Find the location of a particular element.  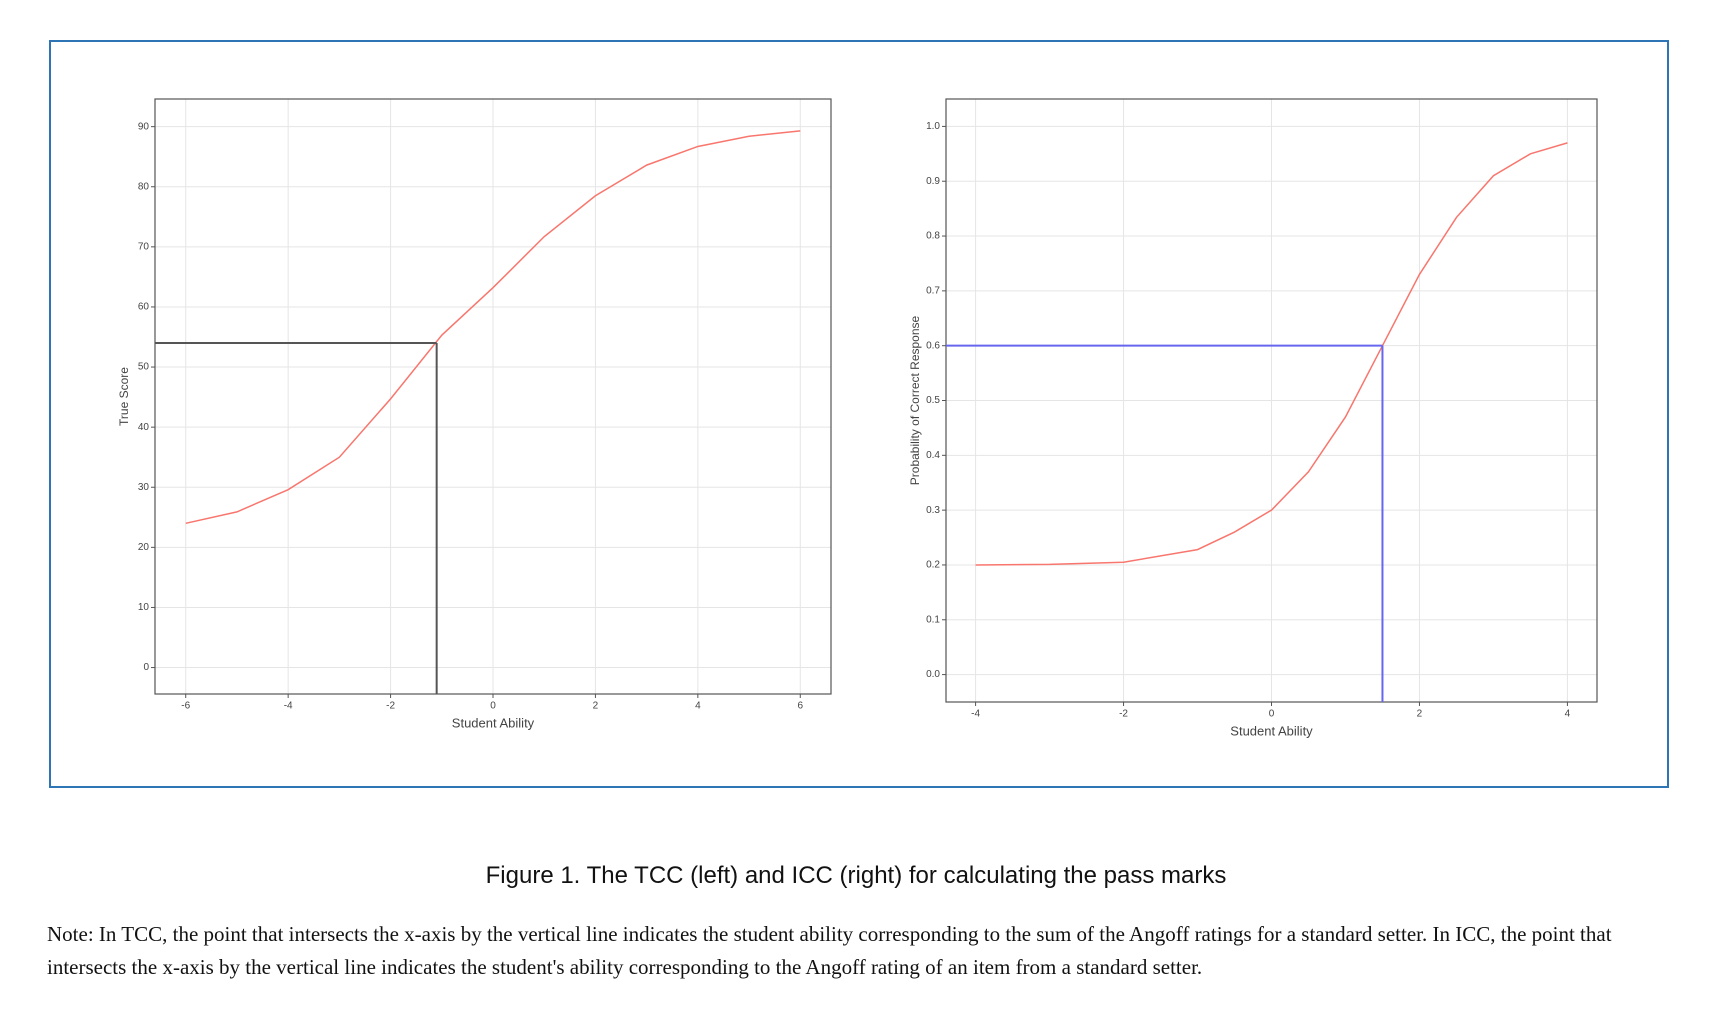

y-tick-label: 70 is located at coordinates (144, 246).